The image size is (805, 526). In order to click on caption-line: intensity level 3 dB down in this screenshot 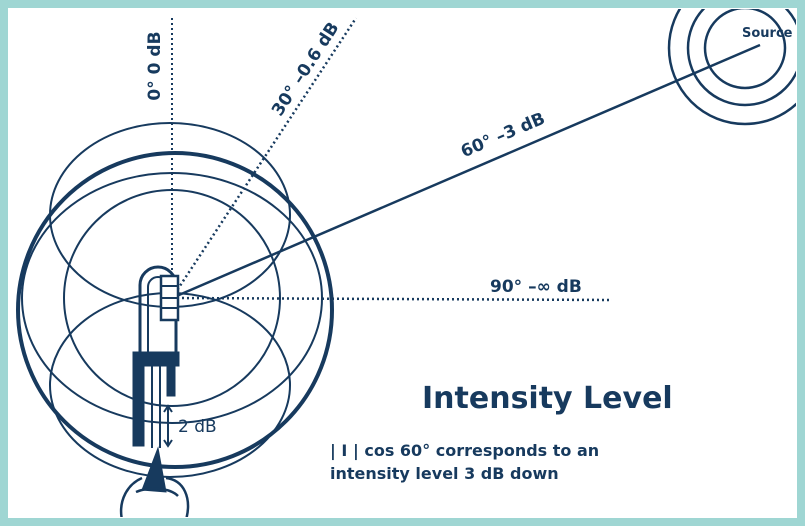, I will do `click(444, 473)`.